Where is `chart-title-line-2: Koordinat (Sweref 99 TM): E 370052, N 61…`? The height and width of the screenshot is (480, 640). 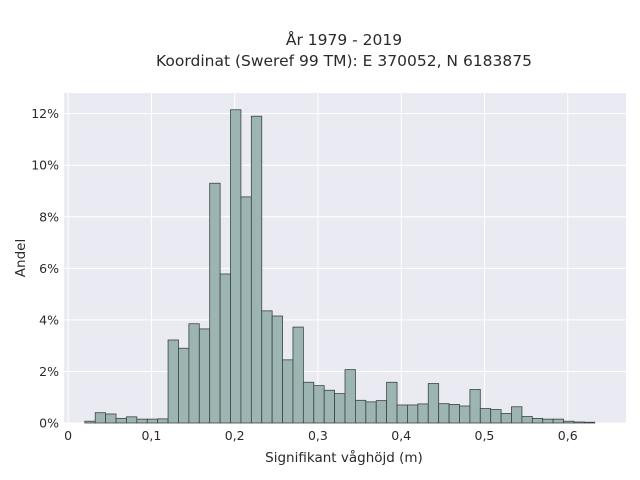
chart-title-line-2: Koordinat (Sweref 99 TM): E 370052, N 61… is located at coordinates (344, 61).